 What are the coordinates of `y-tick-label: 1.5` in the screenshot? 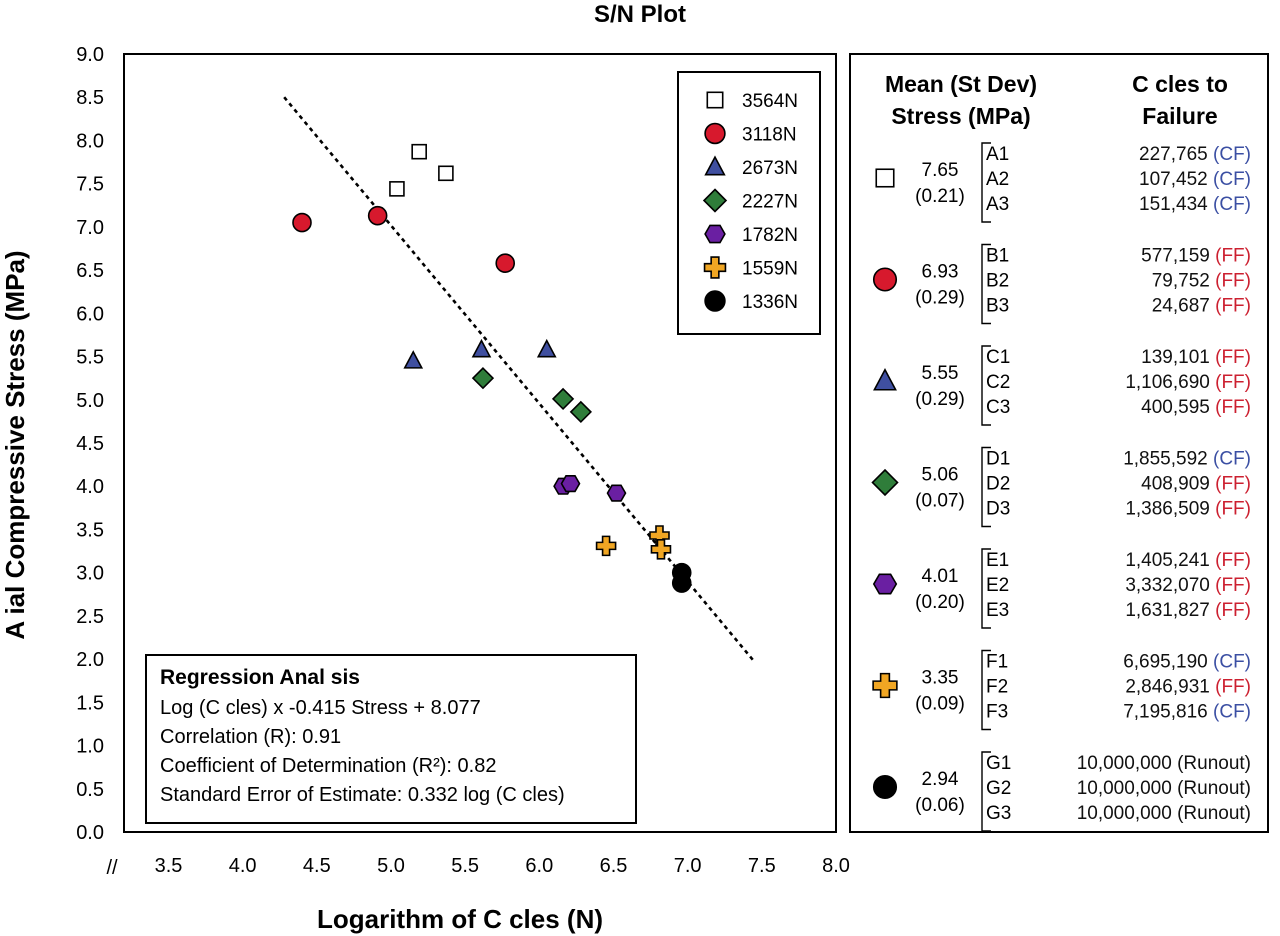 It's located at (90, 703).